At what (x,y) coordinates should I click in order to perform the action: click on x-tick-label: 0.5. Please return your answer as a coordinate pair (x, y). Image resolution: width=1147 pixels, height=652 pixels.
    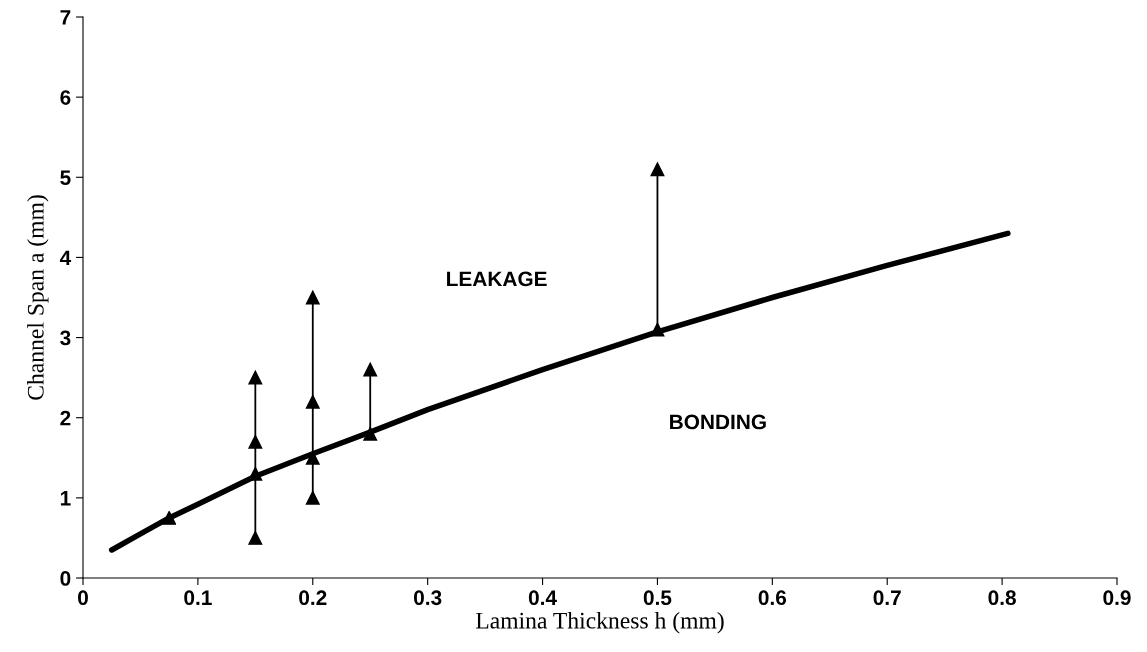
    Looking at the image, I should click on (657, 598).